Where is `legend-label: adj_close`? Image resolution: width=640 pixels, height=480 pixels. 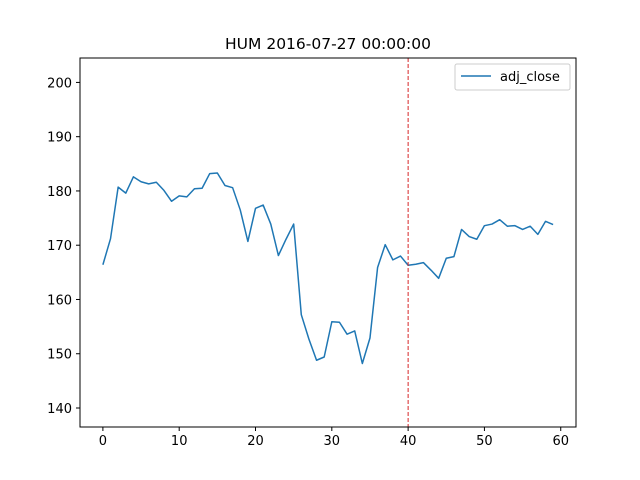
legend-label: adj_close is located at coordinates (530, 77).